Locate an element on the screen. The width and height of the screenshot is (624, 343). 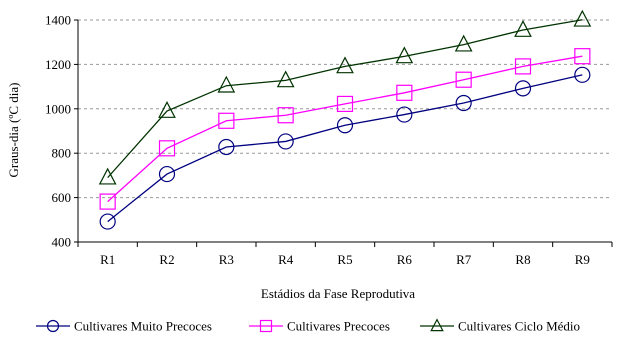
y-tick-label: 400 is located at coordinates (62, 242).